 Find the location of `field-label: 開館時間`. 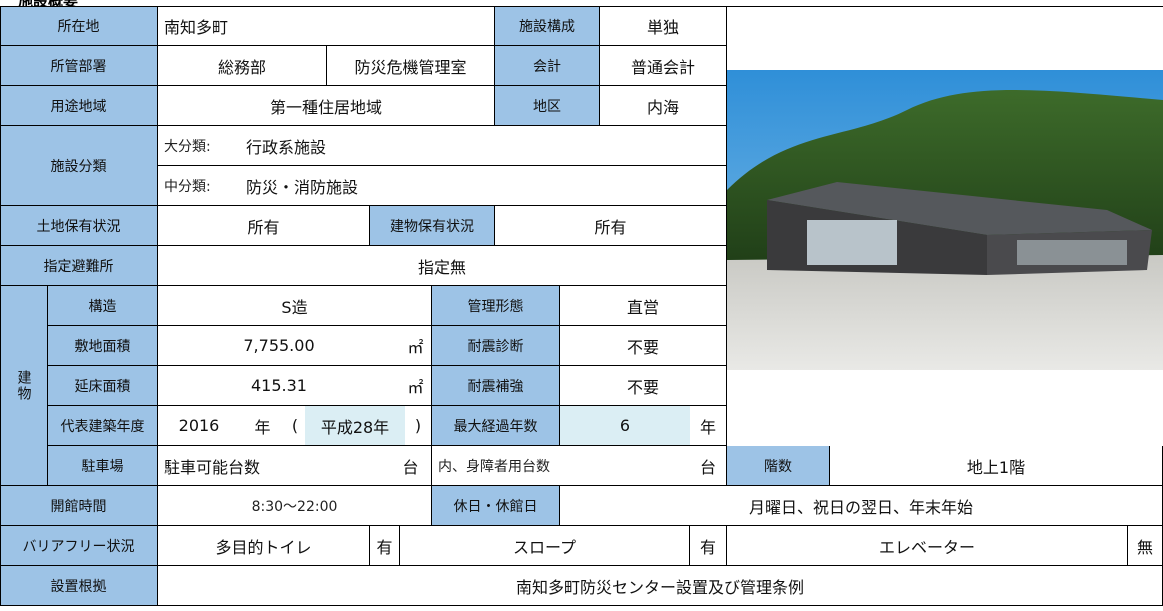

field-label: 開館時間 is located at coordinates (79, 506).